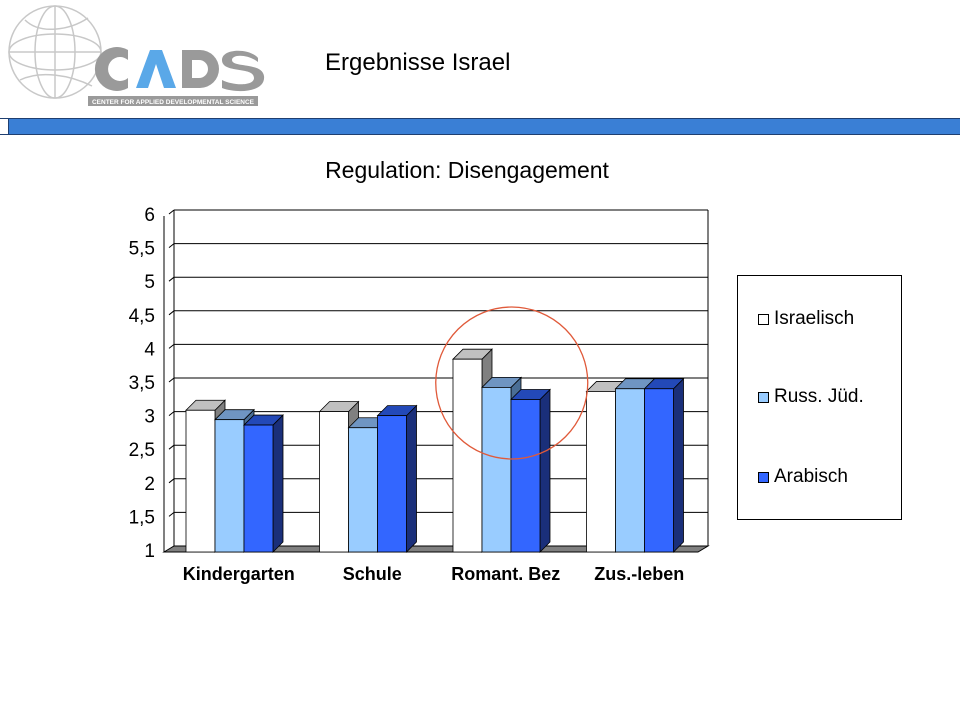 The image size is (960, 720). Describe the element at coordinates (512, 383) in the screenshot. I see `highlight-circle` at that location.